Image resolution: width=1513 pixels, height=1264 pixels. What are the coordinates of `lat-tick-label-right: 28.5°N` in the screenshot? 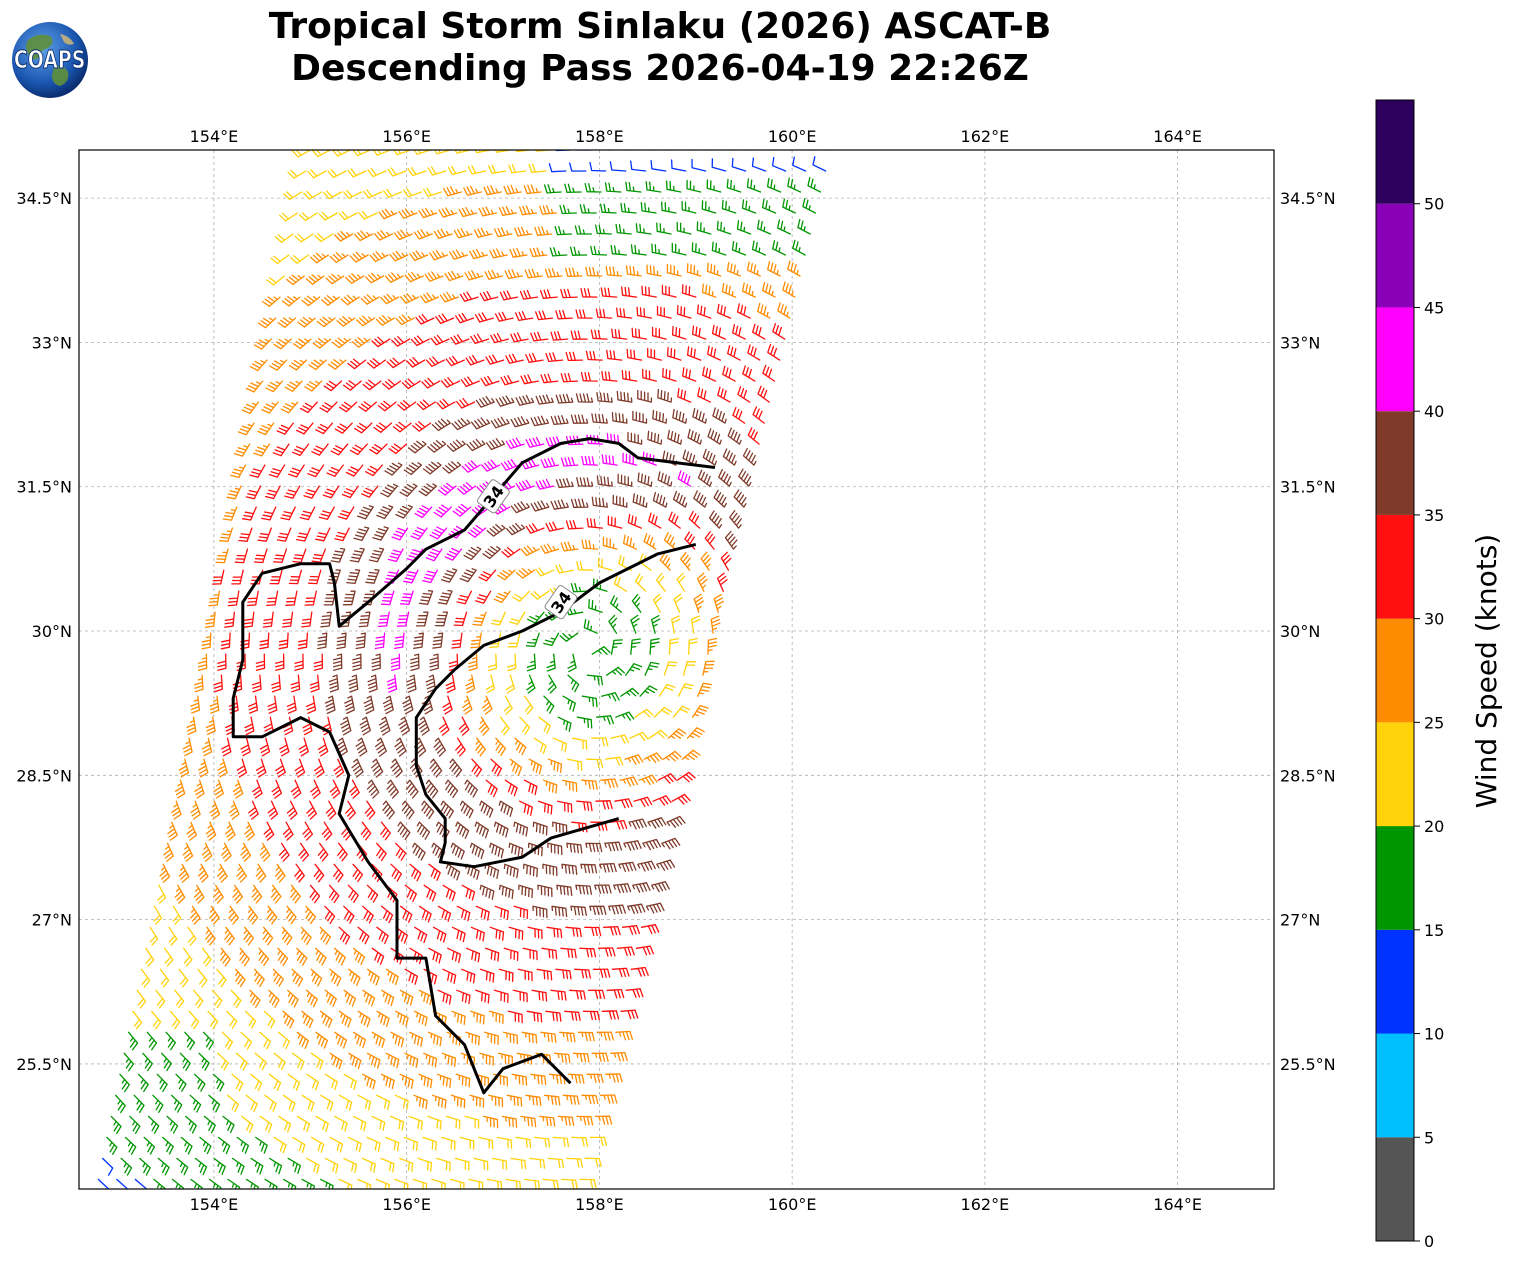 It's located at (1308, 775).